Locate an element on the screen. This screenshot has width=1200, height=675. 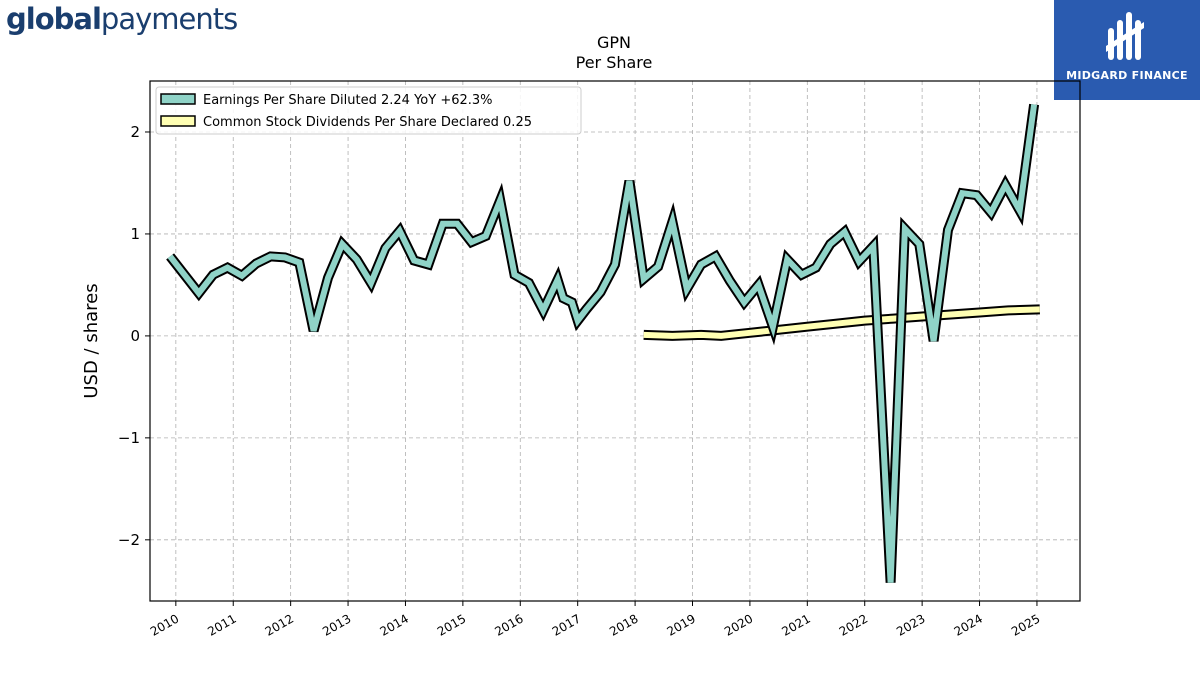
x-tick-label: 2022 is located at coordinates (853, 624).